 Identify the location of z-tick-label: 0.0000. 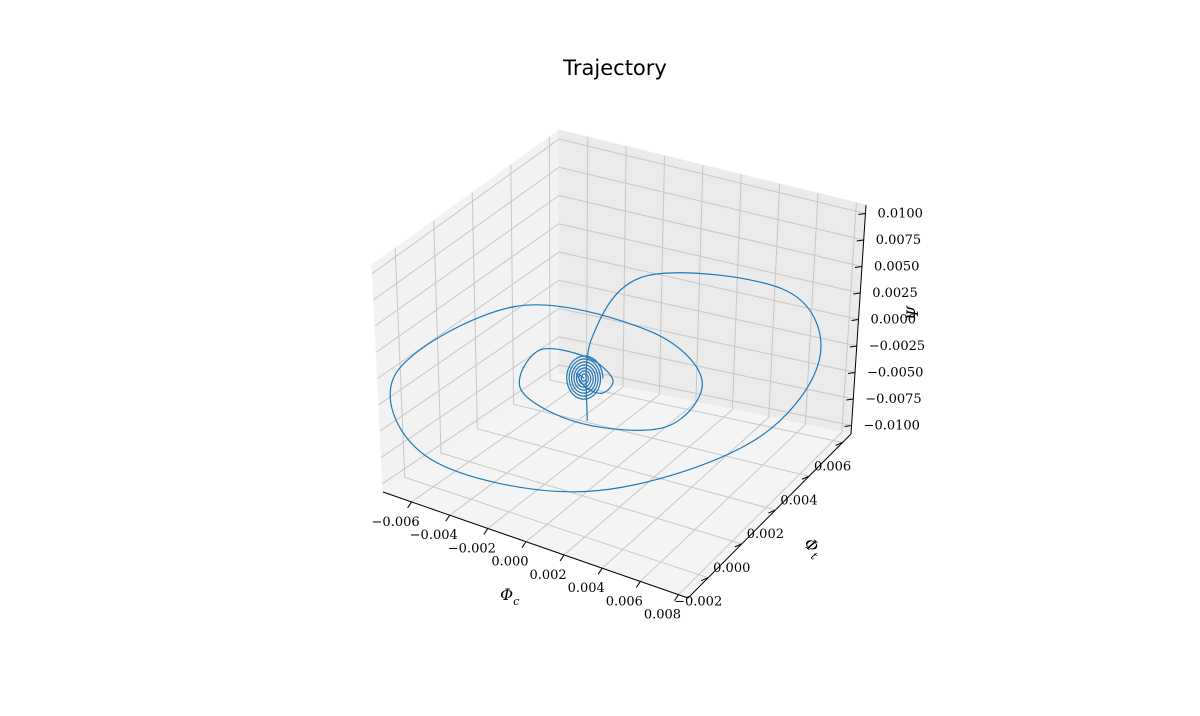
(894, 320).